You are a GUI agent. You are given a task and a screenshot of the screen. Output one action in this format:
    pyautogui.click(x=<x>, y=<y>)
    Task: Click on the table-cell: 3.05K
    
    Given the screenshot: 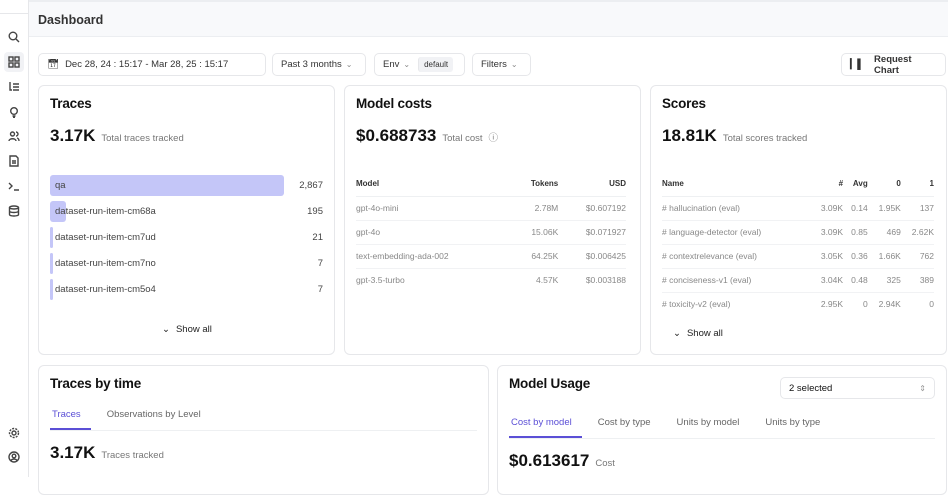 What is the action you would take?
    pyautogui.click(x=826, y=256)
    